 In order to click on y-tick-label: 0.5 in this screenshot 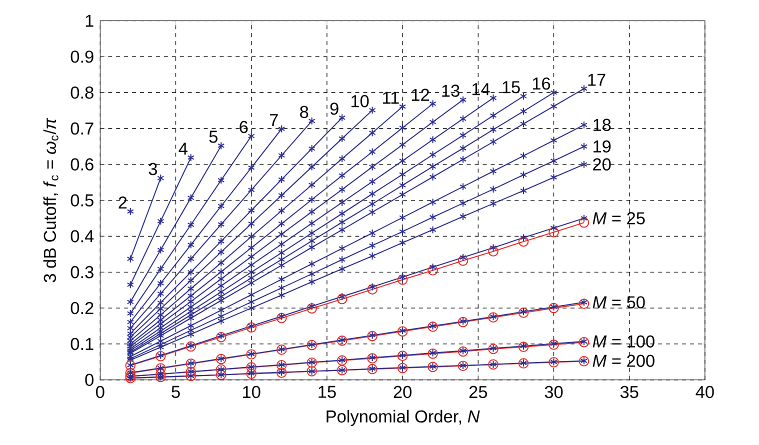, I will do `click(82, 200)`.